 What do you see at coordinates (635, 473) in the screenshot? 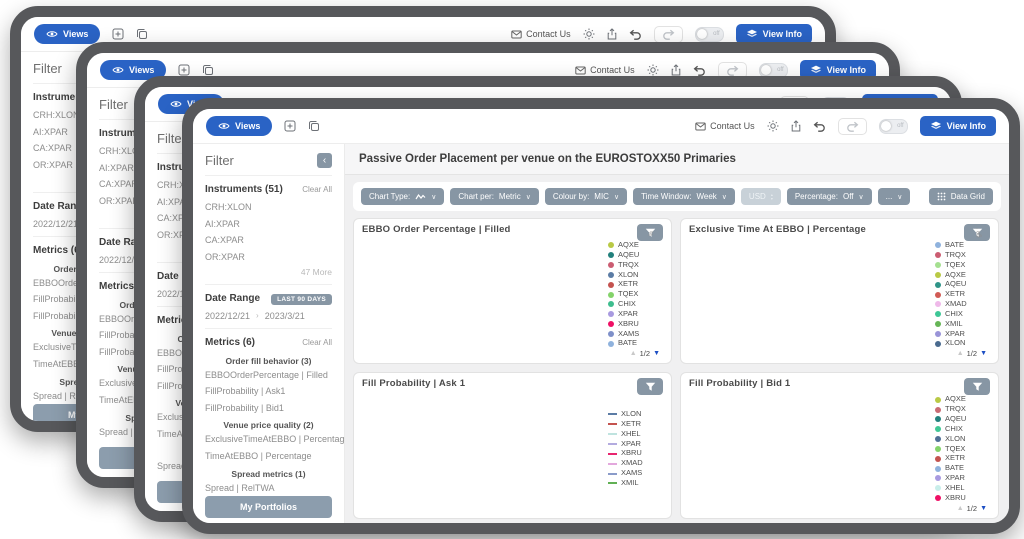
I see `legend-item: XAMS` at bounding box center [635, 473].